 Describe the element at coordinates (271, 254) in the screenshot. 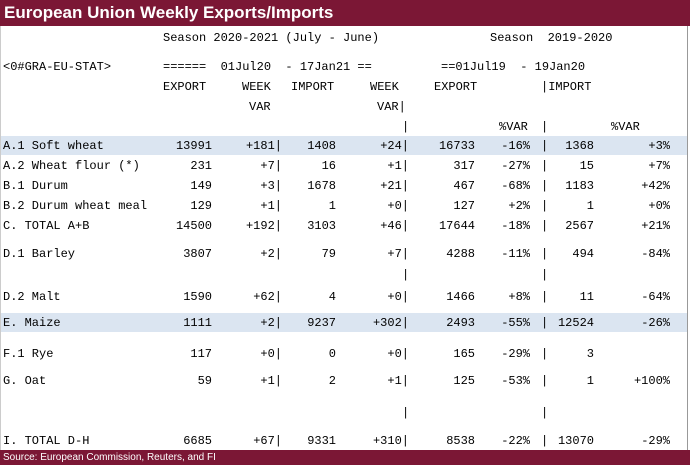

I see `cell-week-var: +2|` at that location.